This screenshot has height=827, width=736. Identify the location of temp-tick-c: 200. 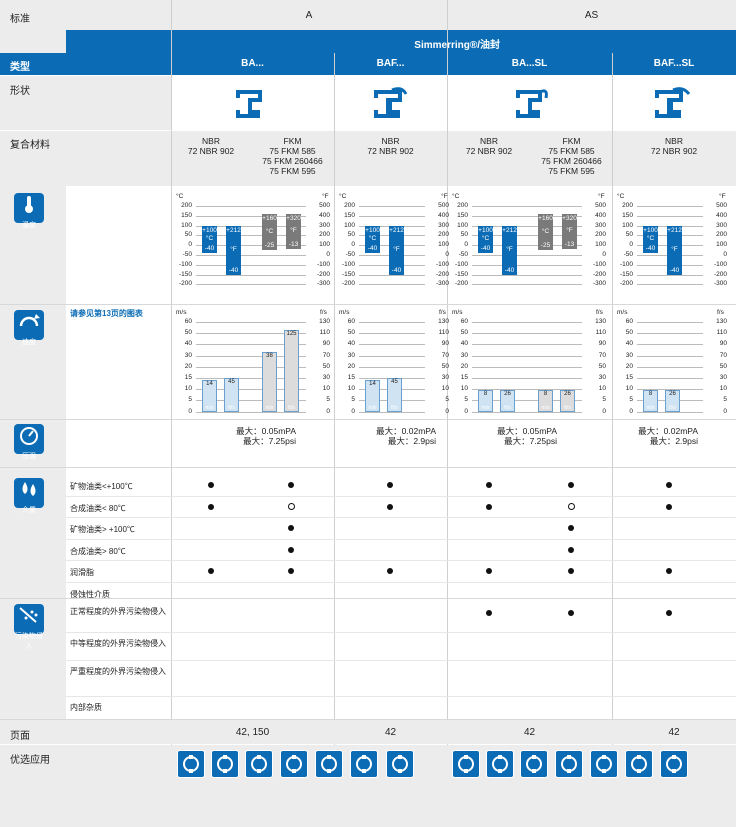
(186, 205).